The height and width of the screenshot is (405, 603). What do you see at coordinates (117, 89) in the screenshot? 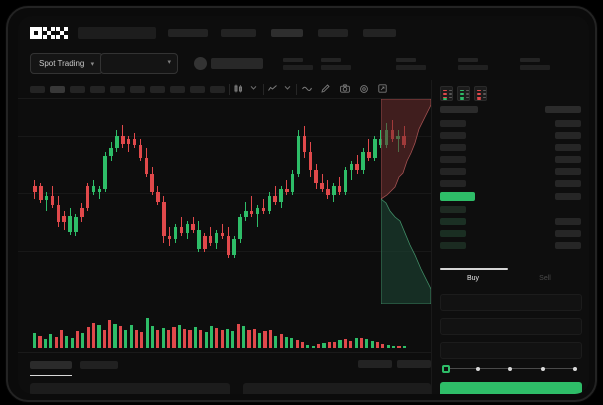
I see `timeframe-1h` at bounding box center [117, 89].